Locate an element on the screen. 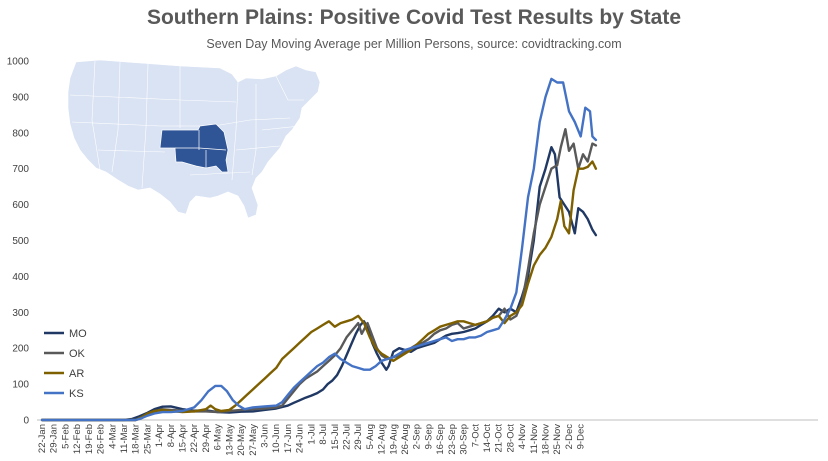 The width and height of the screenshot is (828, 461). x-tick-label: 11-Mar is located at coordinates (124, 438).